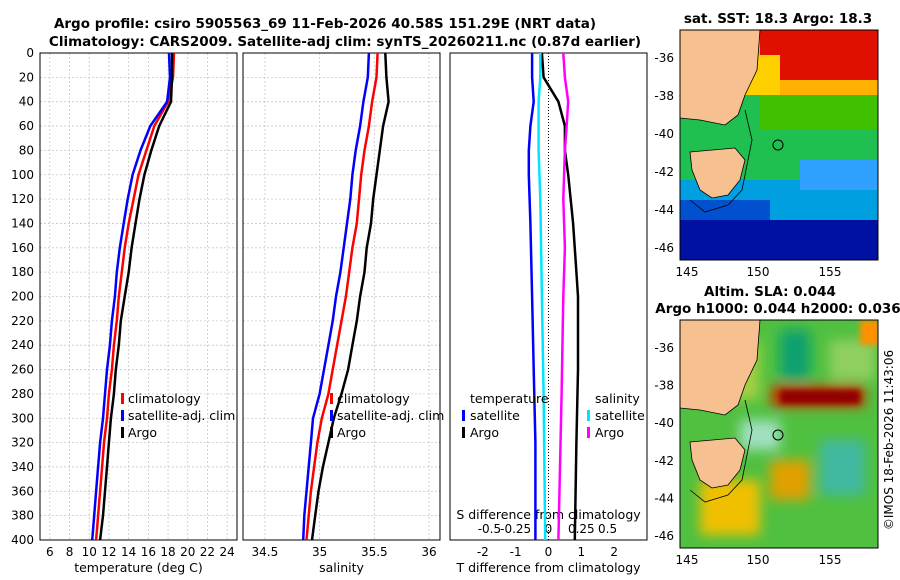 The width and height of the screenshot is (900, 580). Describe the element at coordinates (532, 296) in the screenshot. I see `series-line-temperature-satellite` at that location.